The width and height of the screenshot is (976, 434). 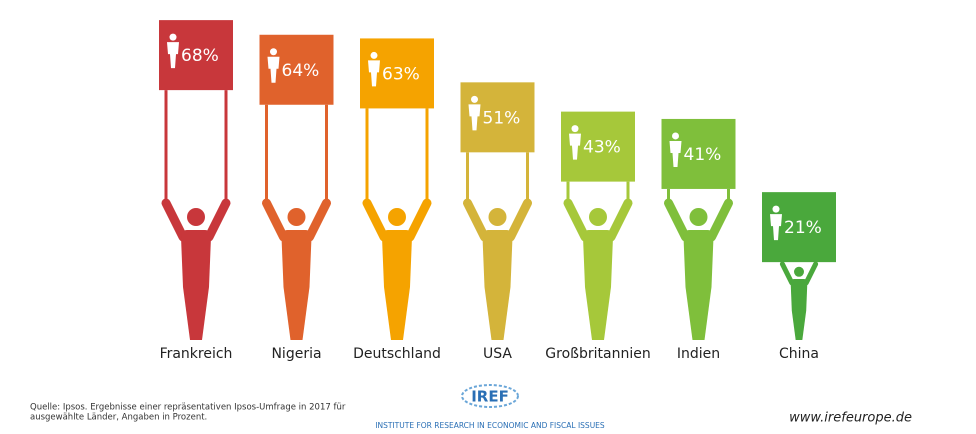 What do you see at coordinates (502, 118) in the screenshot?
I see `value-label: 51%` at bounding box center [502, 118].